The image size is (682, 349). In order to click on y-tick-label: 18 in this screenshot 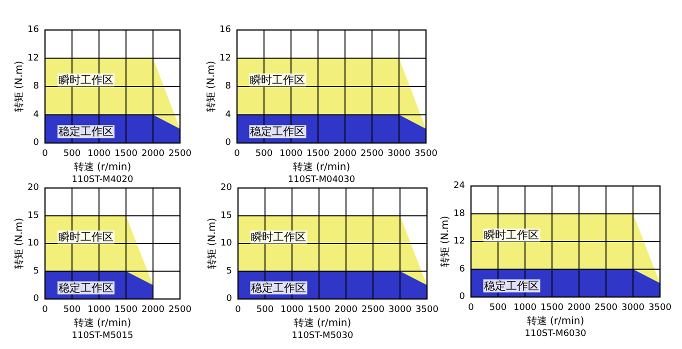, I will do `click(460, 213)`.